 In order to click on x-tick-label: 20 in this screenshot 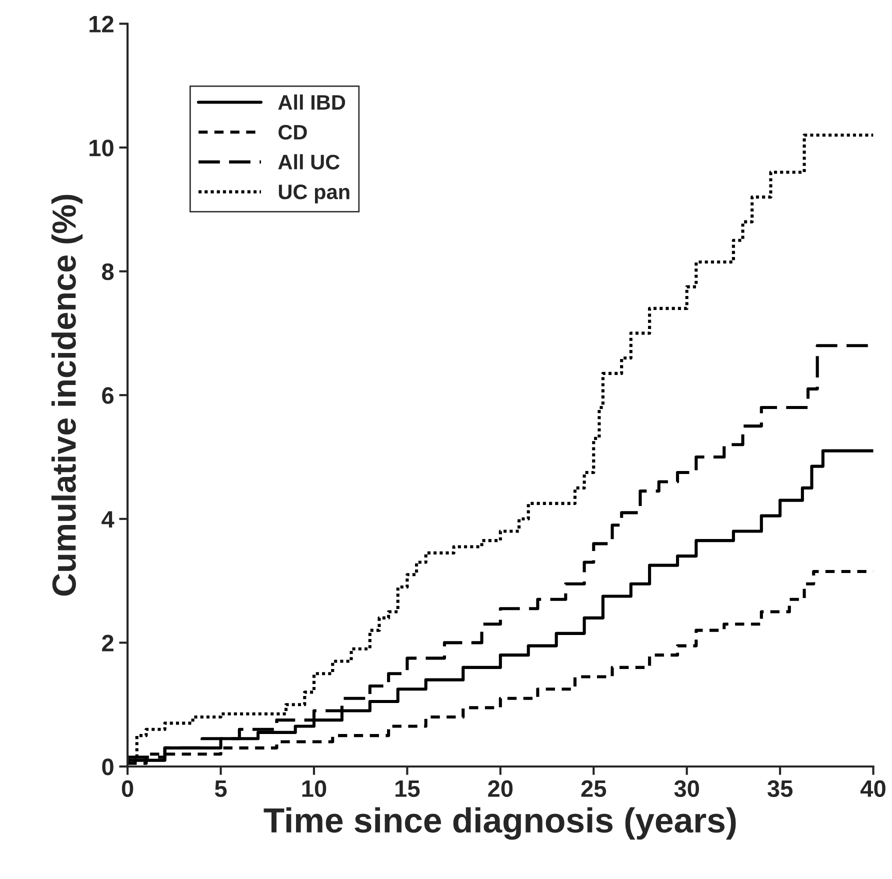, I will do `click(500, 789)`.